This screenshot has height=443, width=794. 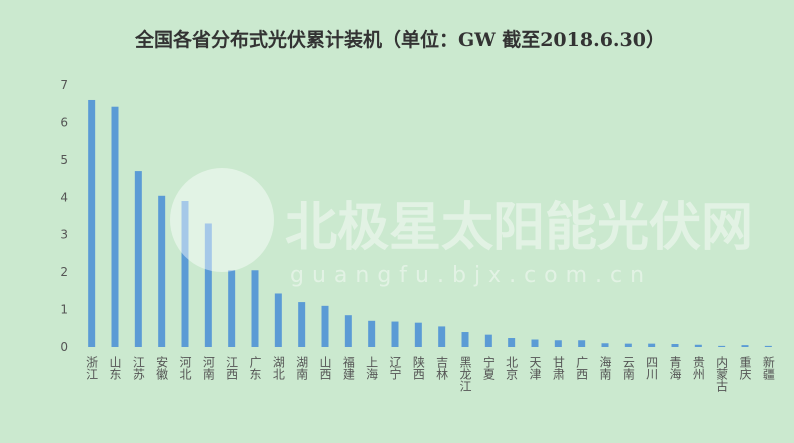 I want to click on category-label: 贵州, so click(x=698, y=368).